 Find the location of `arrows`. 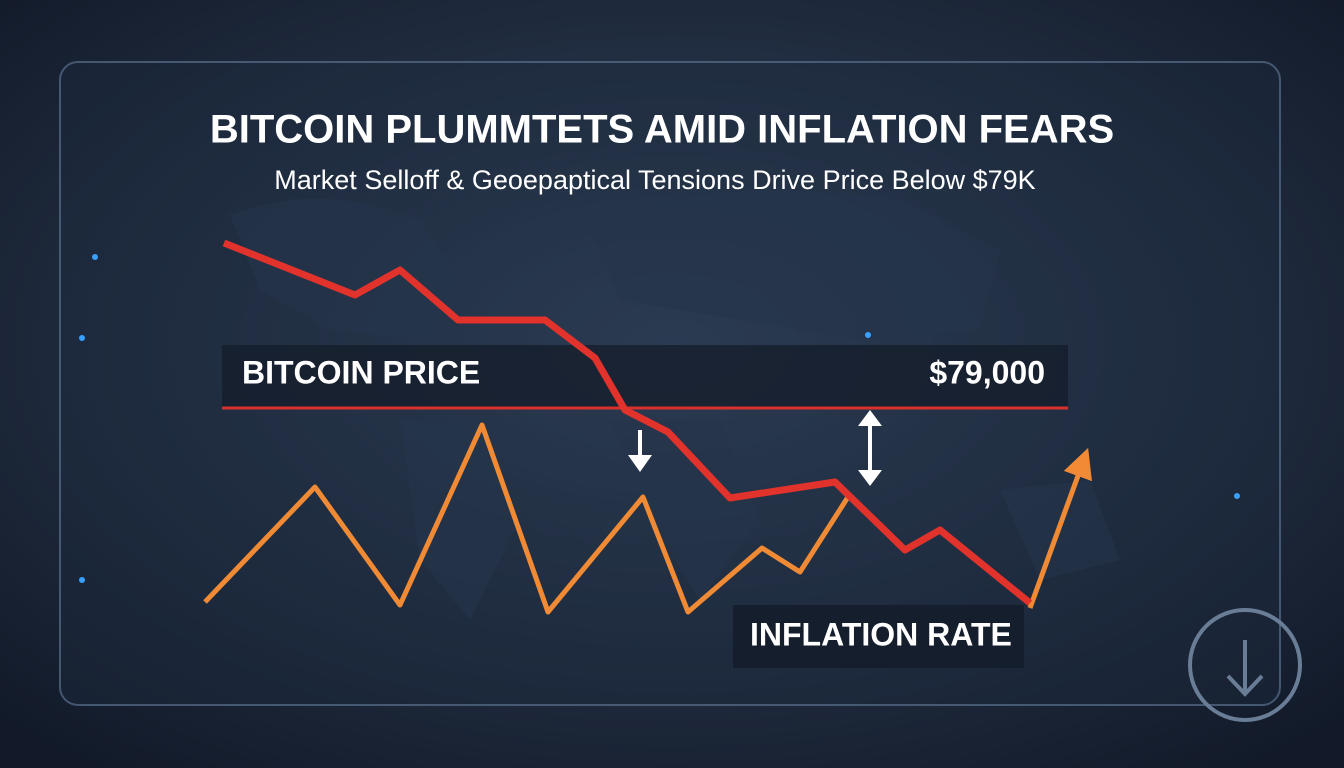

arrows is located at coordinates (755, 448).